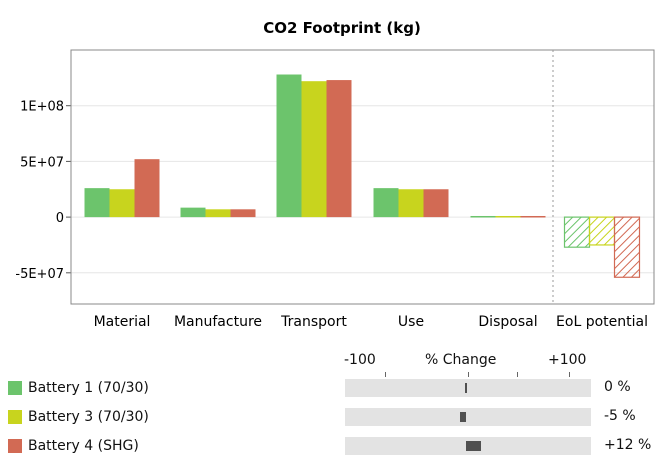 Image resolution: width=655 pixels, height=457 pixels. I want to click on percent-change-value-battery-4: +12 %, so click(628, 445).